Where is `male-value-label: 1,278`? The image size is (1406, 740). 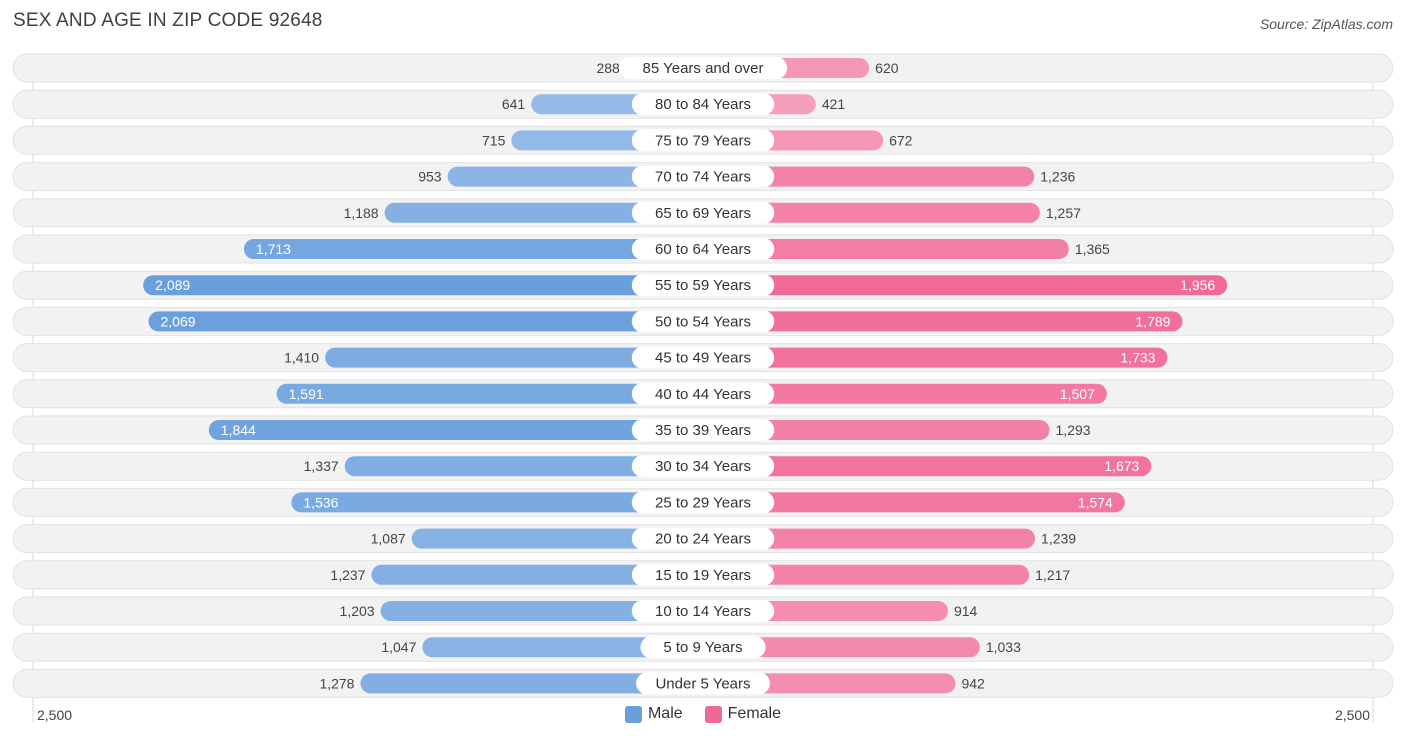 male-value-label: 1,278 is located at coordinates (336, 683).